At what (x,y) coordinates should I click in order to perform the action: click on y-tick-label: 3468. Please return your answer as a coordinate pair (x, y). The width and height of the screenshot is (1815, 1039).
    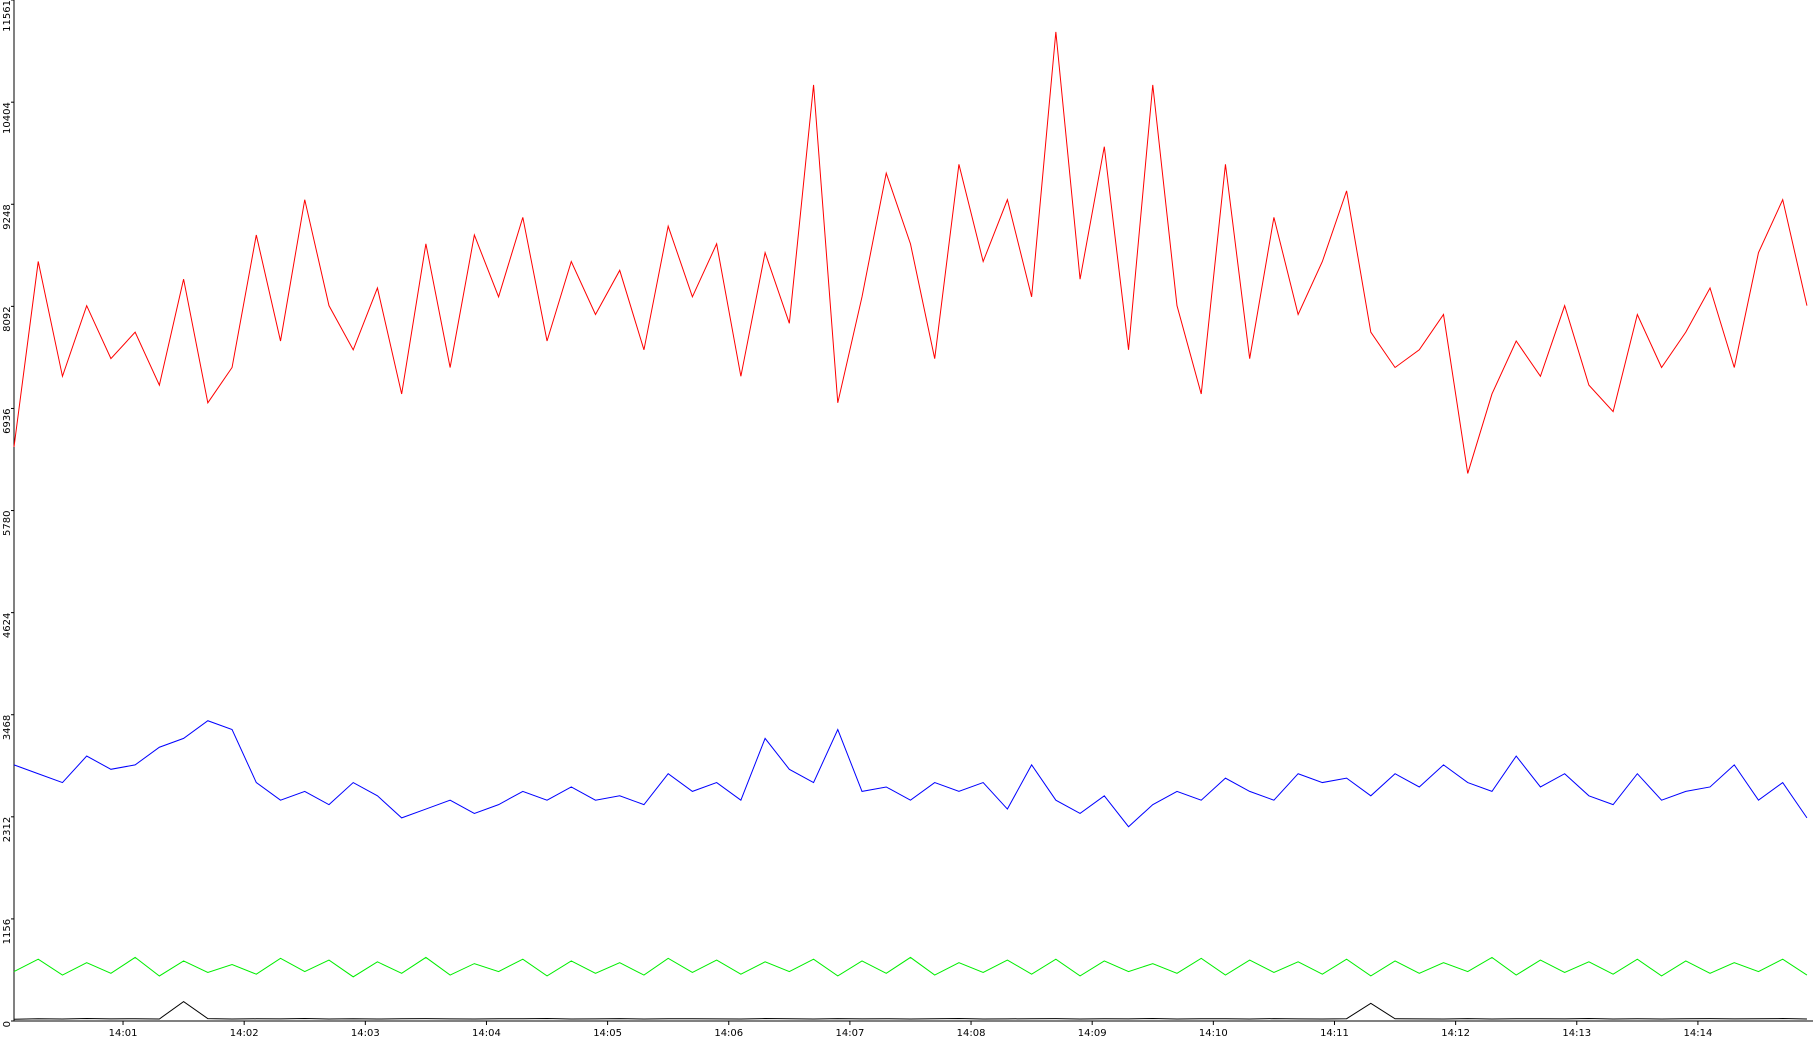
    Looking at the image, I should click on (7, 727).